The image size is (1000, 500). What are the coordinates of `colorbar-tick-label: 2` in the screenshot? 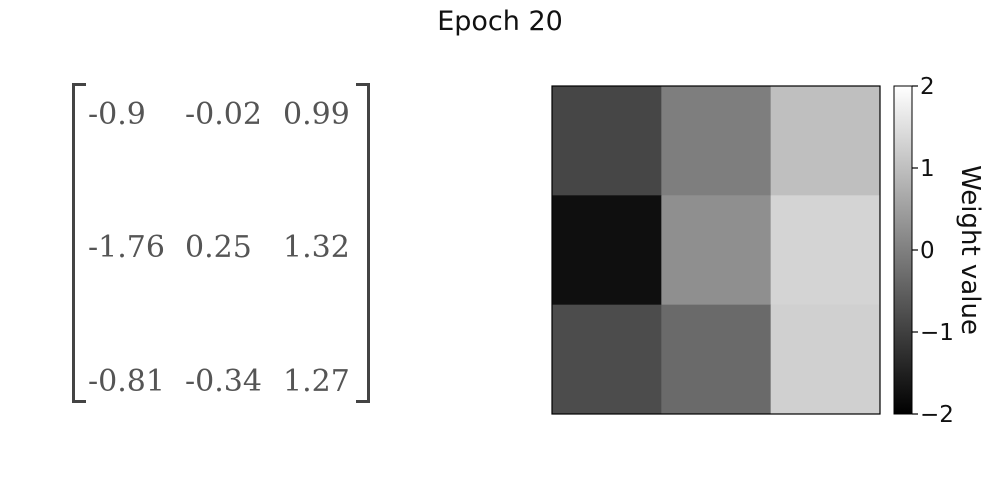 It's located at (927, 87).